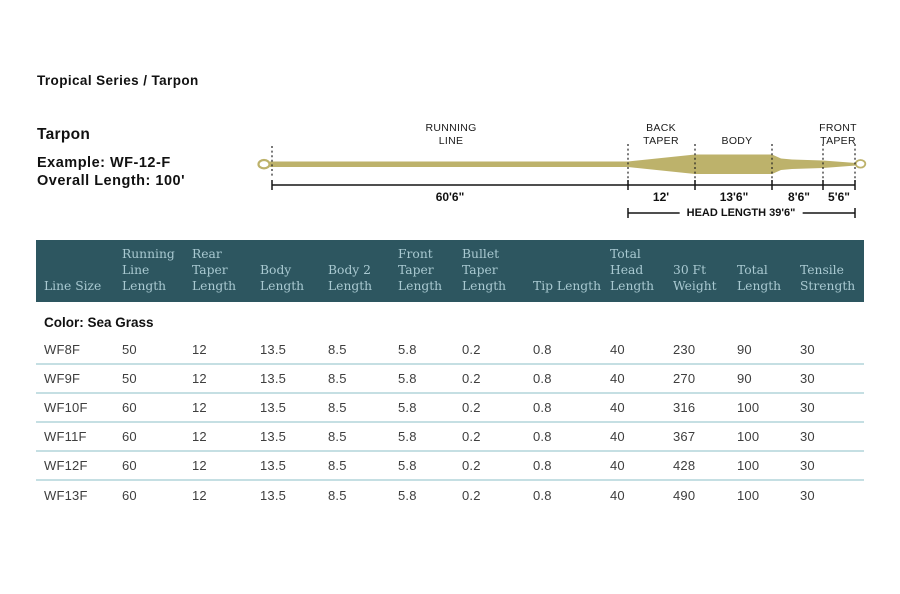 This screenshot has width=900, height=594. Describe the element at coordinates (828, 278) in the screenshot. I see `column-header: Tensile Strength` at that location.